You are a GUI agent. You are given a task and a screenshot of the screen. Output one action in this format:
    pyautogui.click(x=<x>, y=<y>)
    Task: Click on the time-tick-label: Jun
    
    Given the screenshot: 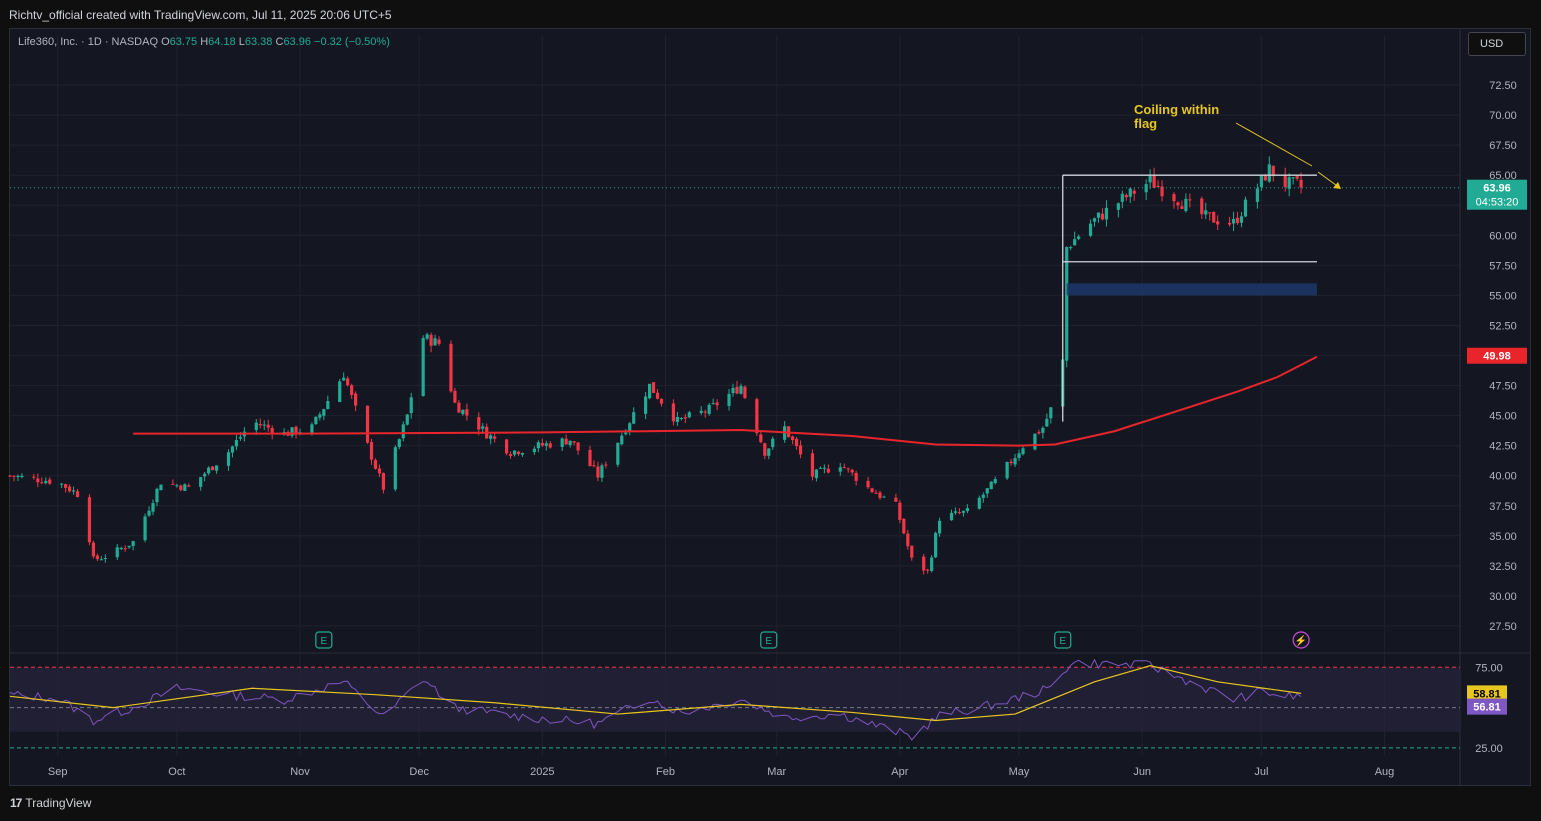 What is the action you would take?
    pyautogui.click(x=1142, y=772)
    